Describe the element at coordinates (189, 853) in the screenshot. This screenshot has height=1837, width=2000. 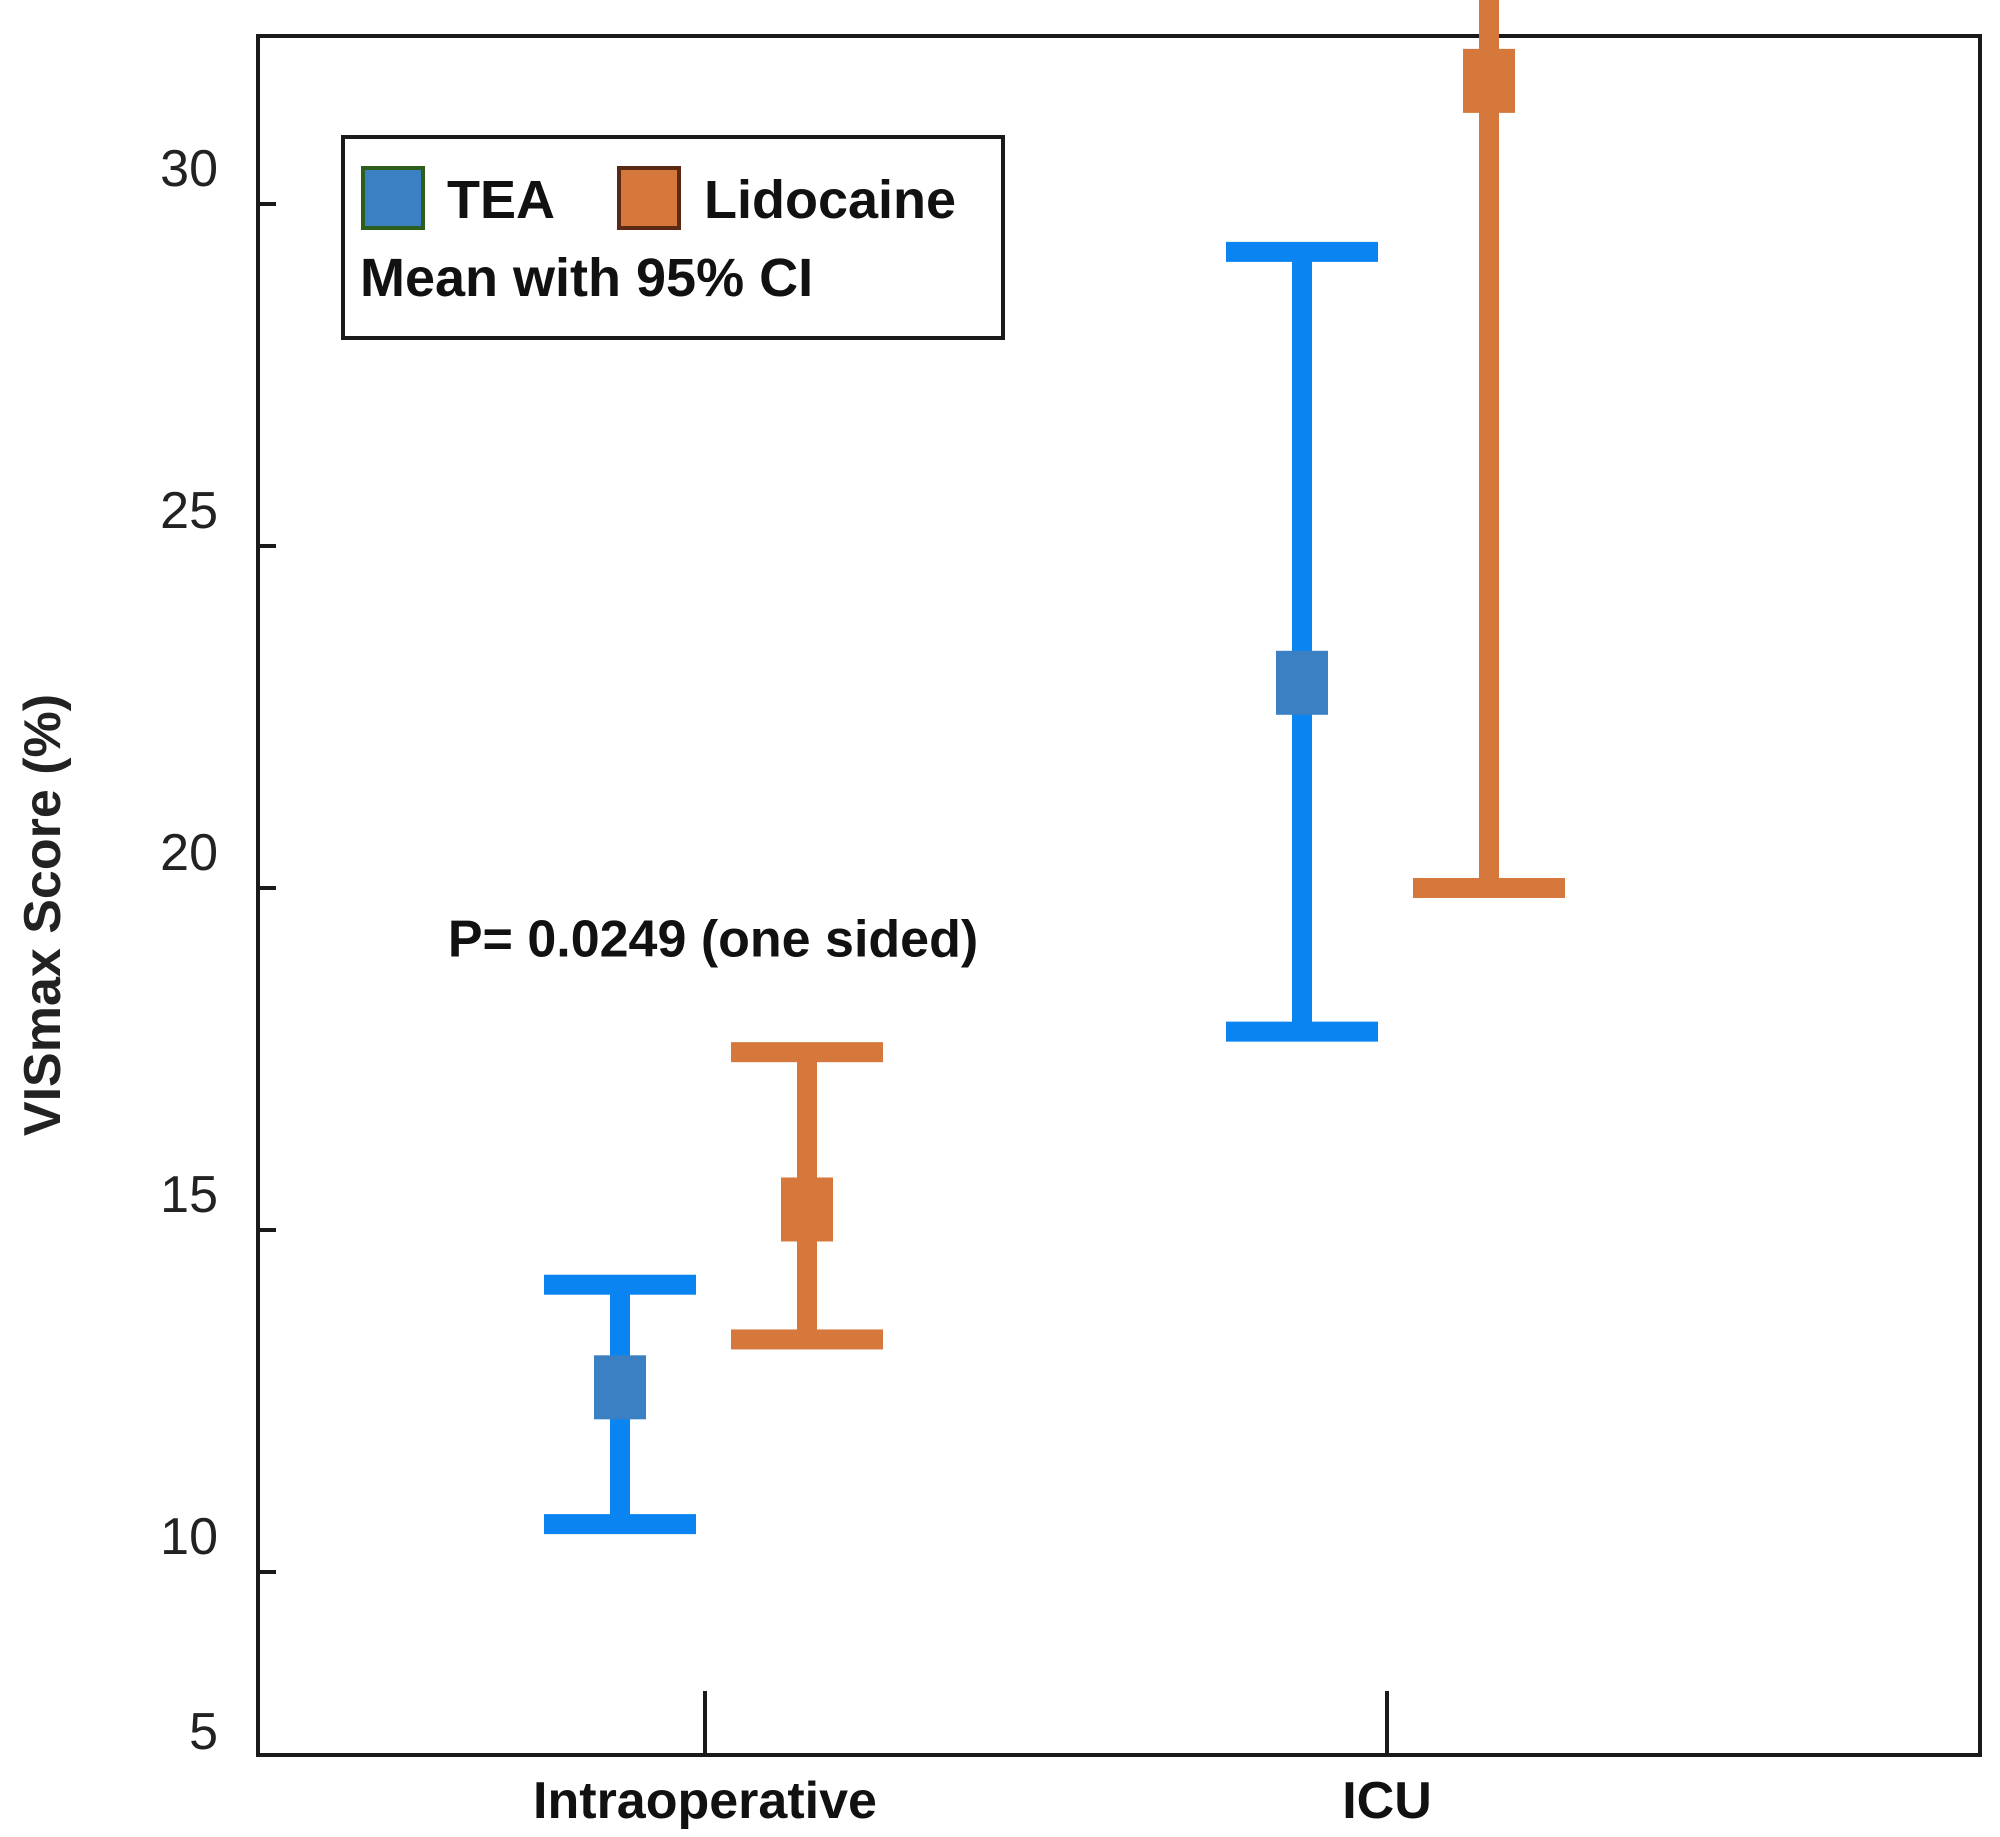
I see `y-tick-label-20: 20` at that location.